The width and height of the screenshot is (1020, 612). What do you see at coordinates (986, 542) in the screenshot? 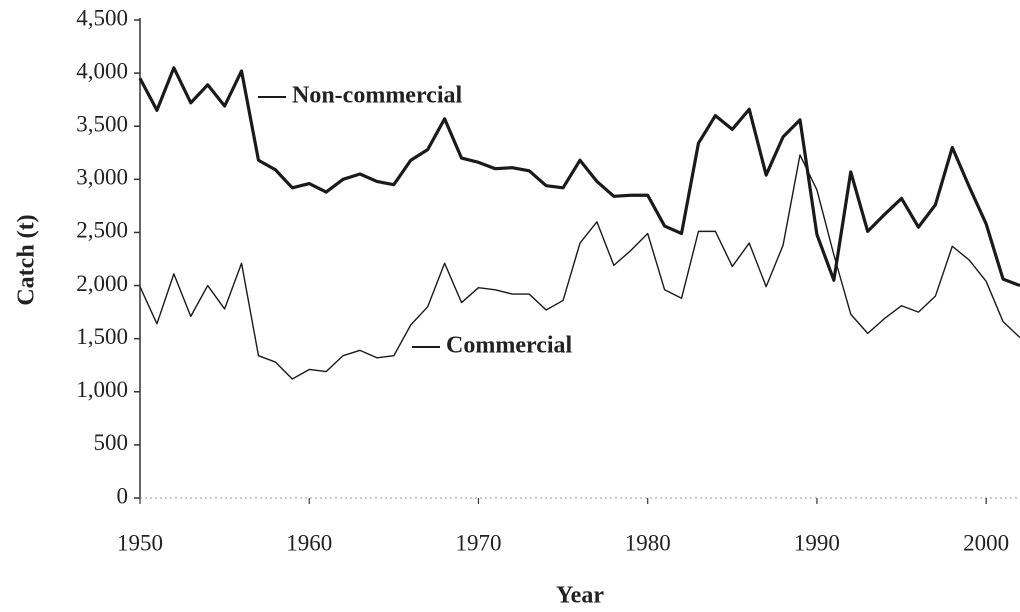
I see `x-tick-label: 2000` at bounding box center [986, 542].